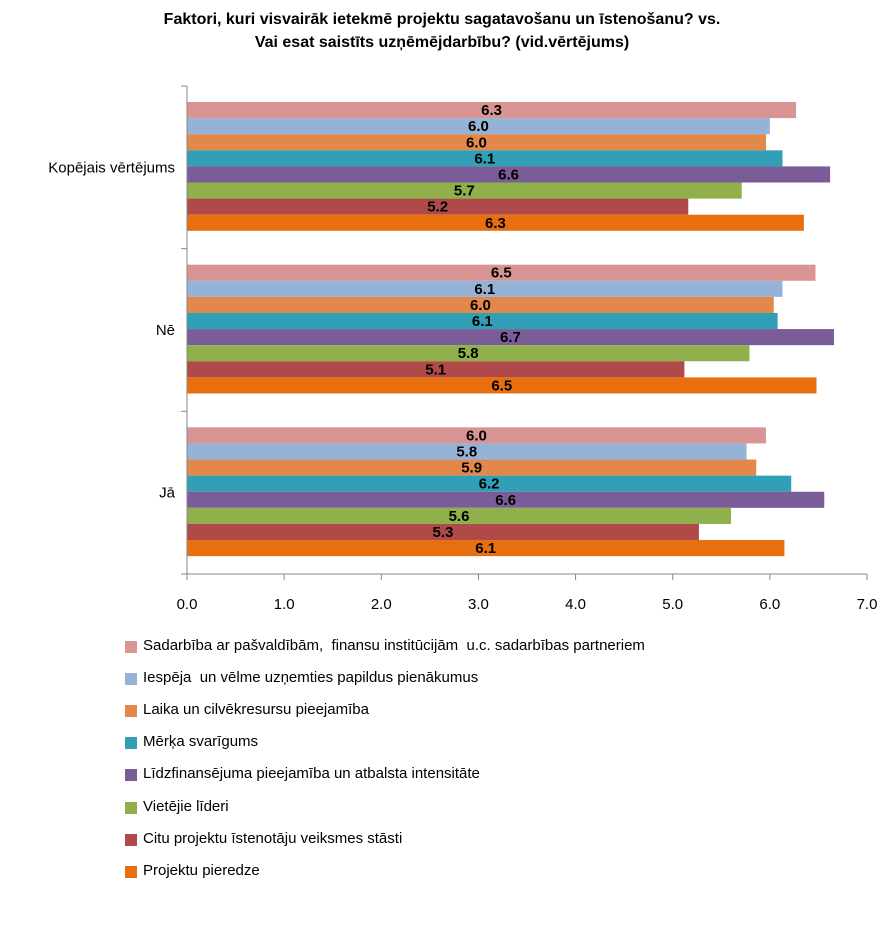  What do you see at coordinates (672, 604) in the screenshot?
I see `x-tick-label: 5.0` at bounding box center [672, 604].